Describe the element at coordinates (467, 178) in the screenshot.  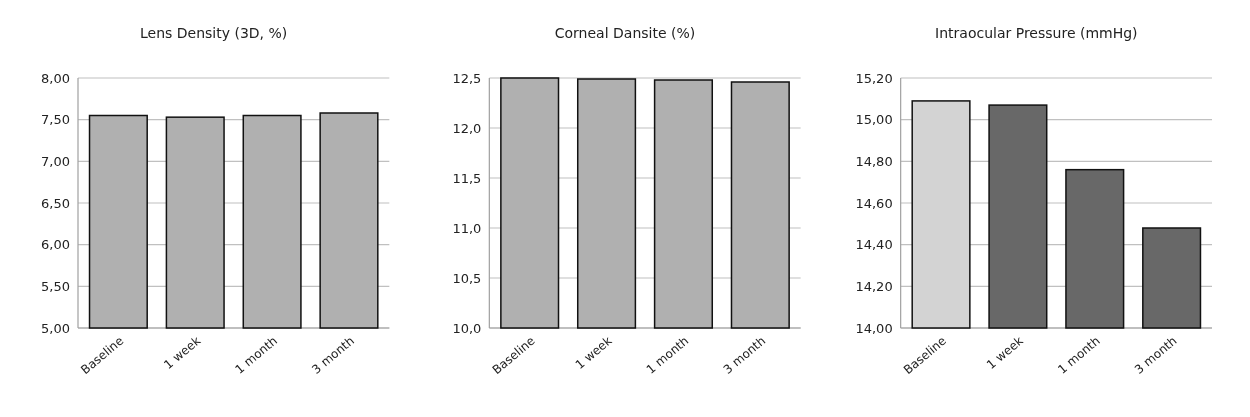
I see `y-tick-label: 11,5` at that location.